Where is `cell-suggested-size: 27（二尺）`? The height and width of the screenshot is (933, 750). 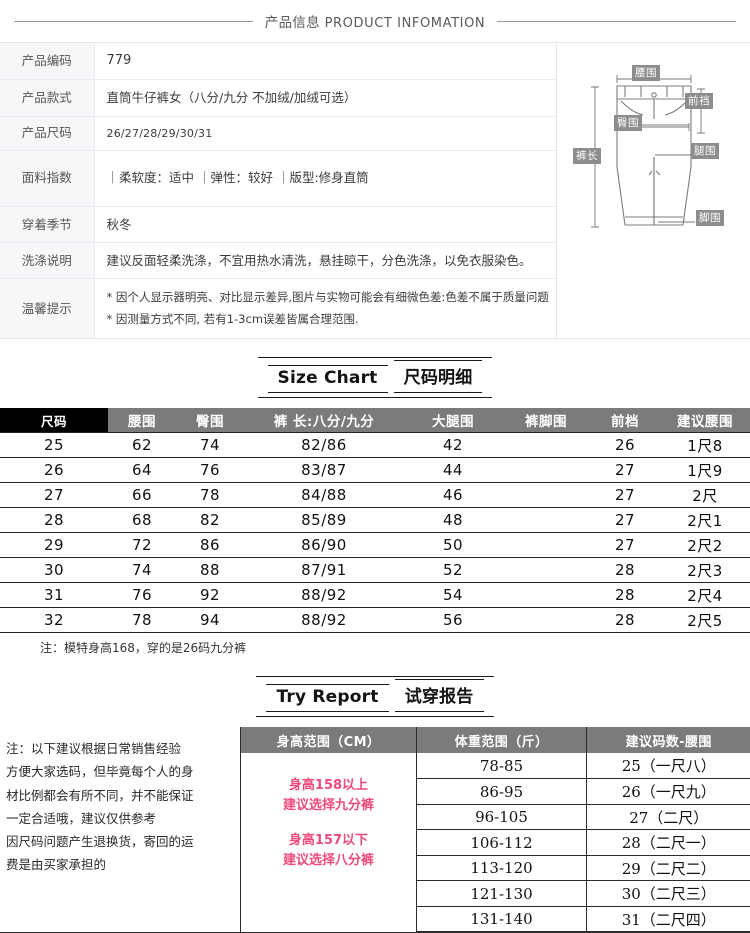
cell-suggested-size: 27（二尺） is located at coordinates (668, 817).